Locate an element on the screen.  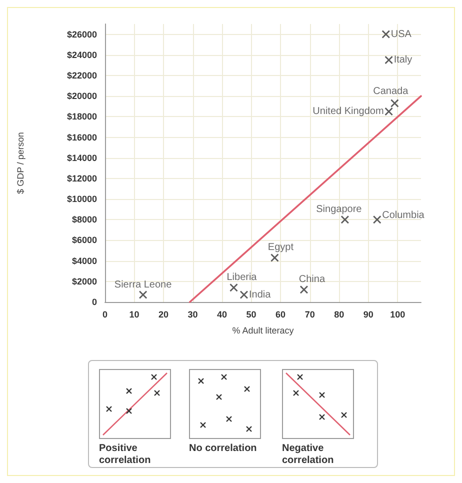
annotation: United Kingdom is located at coordinates (348, 112).